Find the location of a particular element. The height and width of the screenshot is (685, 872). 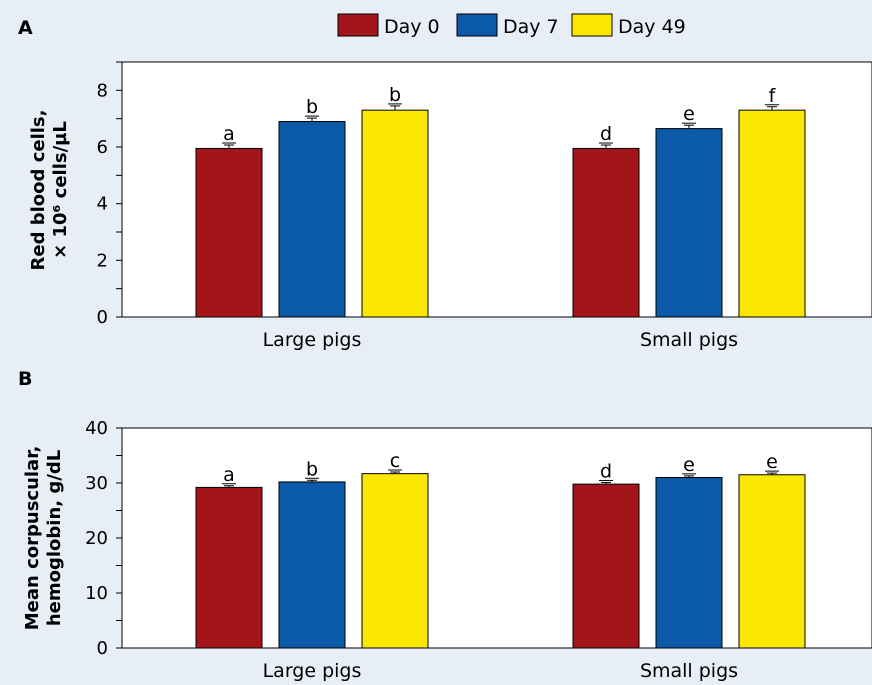

y-axis-label-line: × 10⁶ cells/µL is located at coordinates (60, 190).